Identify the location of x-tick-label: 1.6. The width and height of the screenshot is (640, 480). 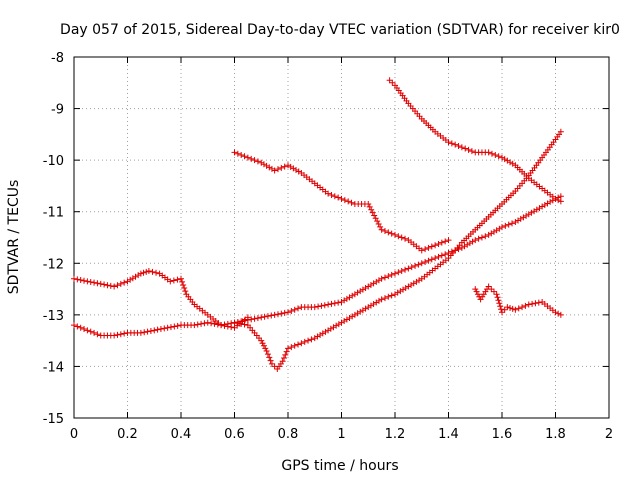
(502, 434).